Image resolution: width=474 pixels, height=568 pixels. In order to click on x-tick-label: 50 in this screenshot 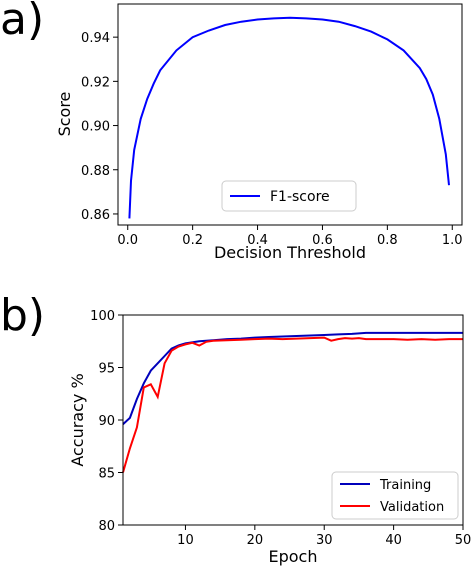, I will do `click(463, 540)`.